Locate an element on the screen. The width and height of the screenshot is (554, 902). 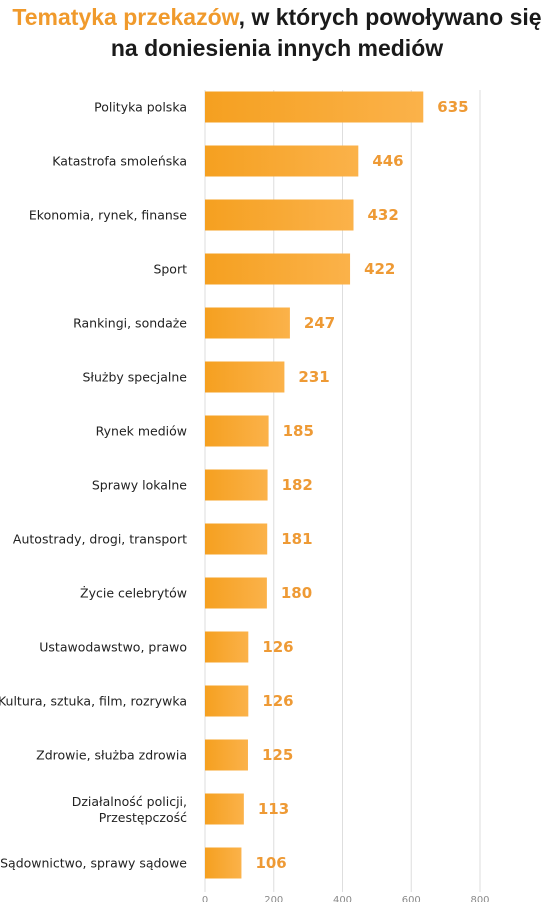
chart-title-rest: , w których powoływano się is located at coordinates (390, 17).